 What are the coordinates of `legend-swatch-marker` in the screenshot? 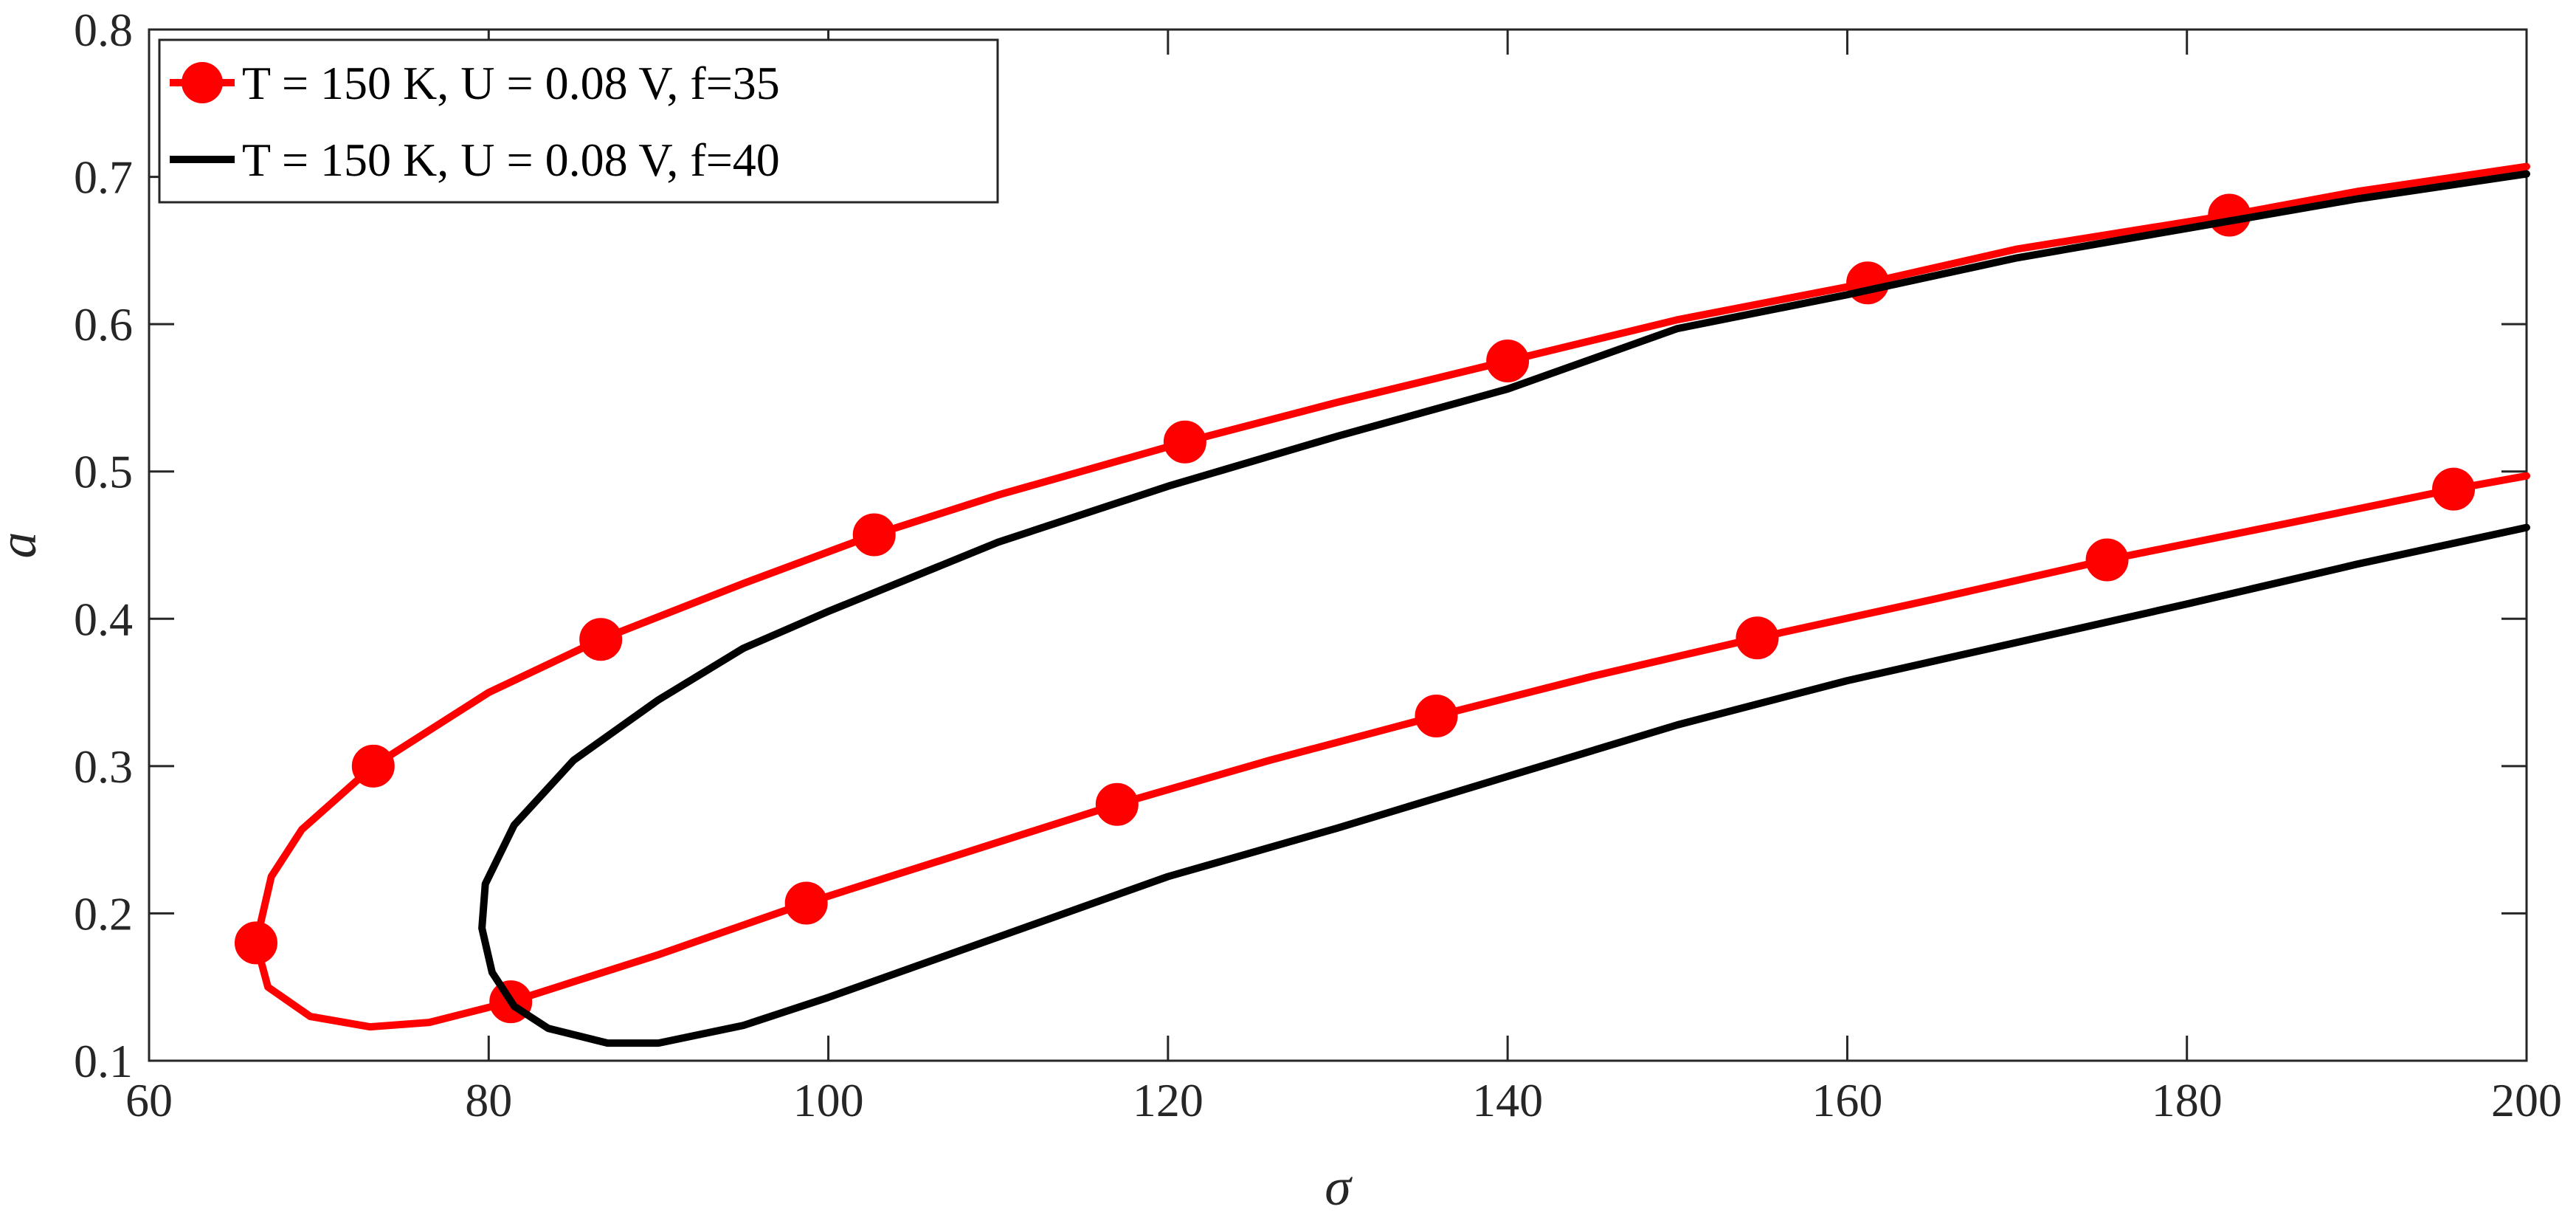 It's located at (202, 82).